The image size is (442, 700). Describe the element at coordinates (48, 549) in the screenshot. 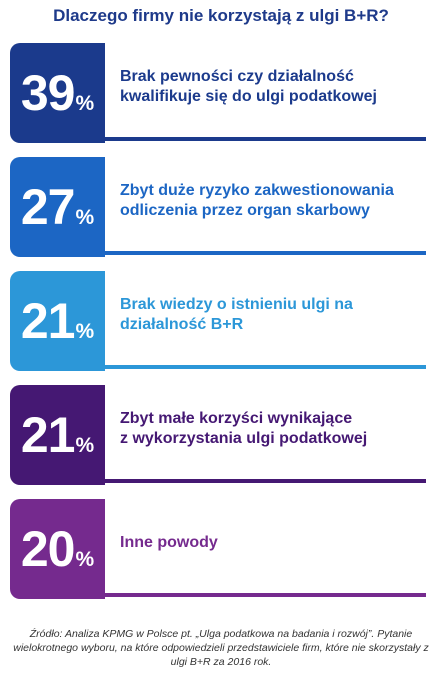

I see `value-label: 20` at that location.